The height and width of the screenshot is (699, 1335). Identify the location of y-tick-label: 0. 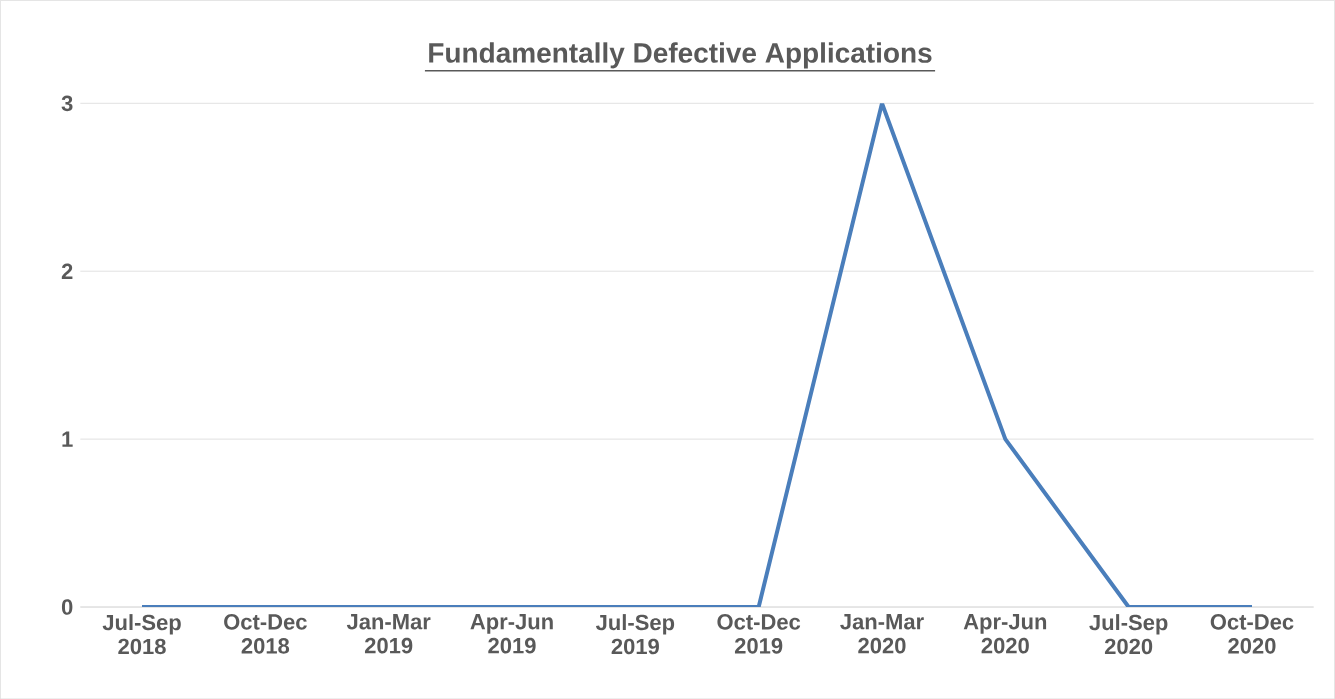
(67, 607).